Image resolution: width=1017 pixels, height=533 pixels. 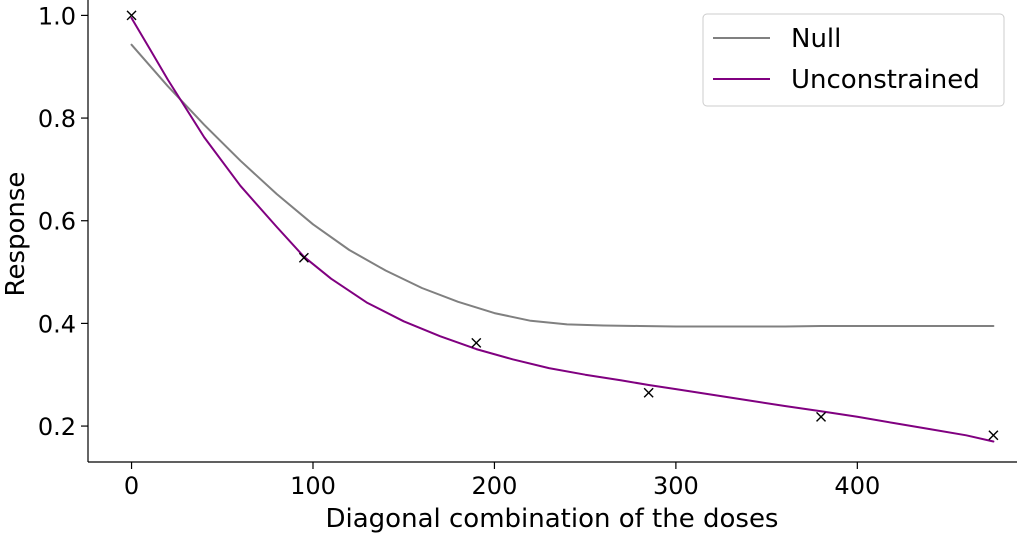 What do you see at coordinates (57, 324) in the screenshot?
I see `y-tick-label: 0.4` at bounding box center [57, 324].